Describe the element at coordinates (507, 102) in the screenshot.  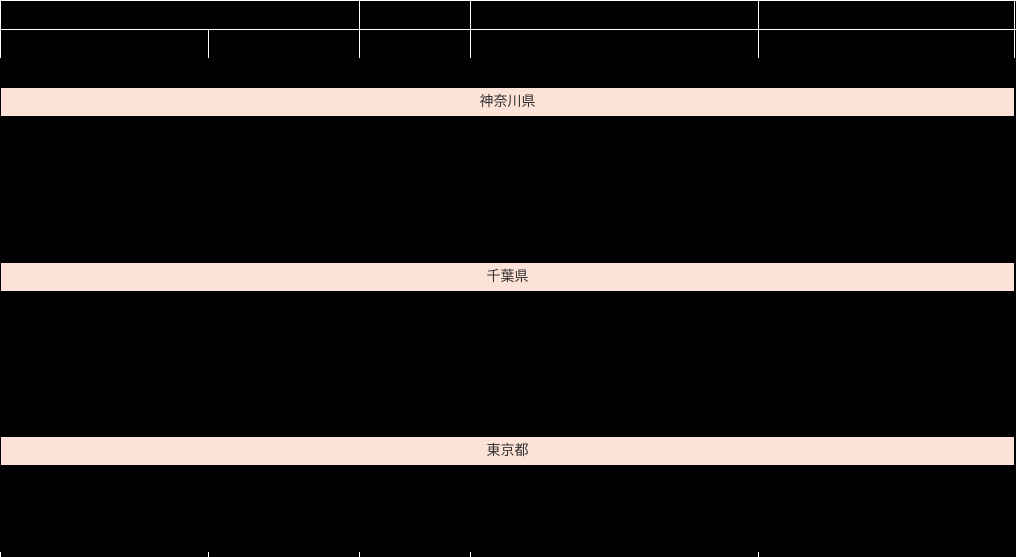
I see `section-header-kanagawa: 神奈川県` at that location.